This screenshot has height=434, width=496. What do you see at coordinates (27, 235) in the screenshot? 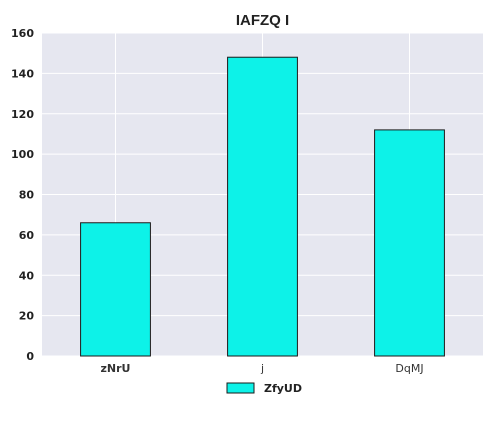
I see `y-tick-label: 60` at bounding box center [27, 235].